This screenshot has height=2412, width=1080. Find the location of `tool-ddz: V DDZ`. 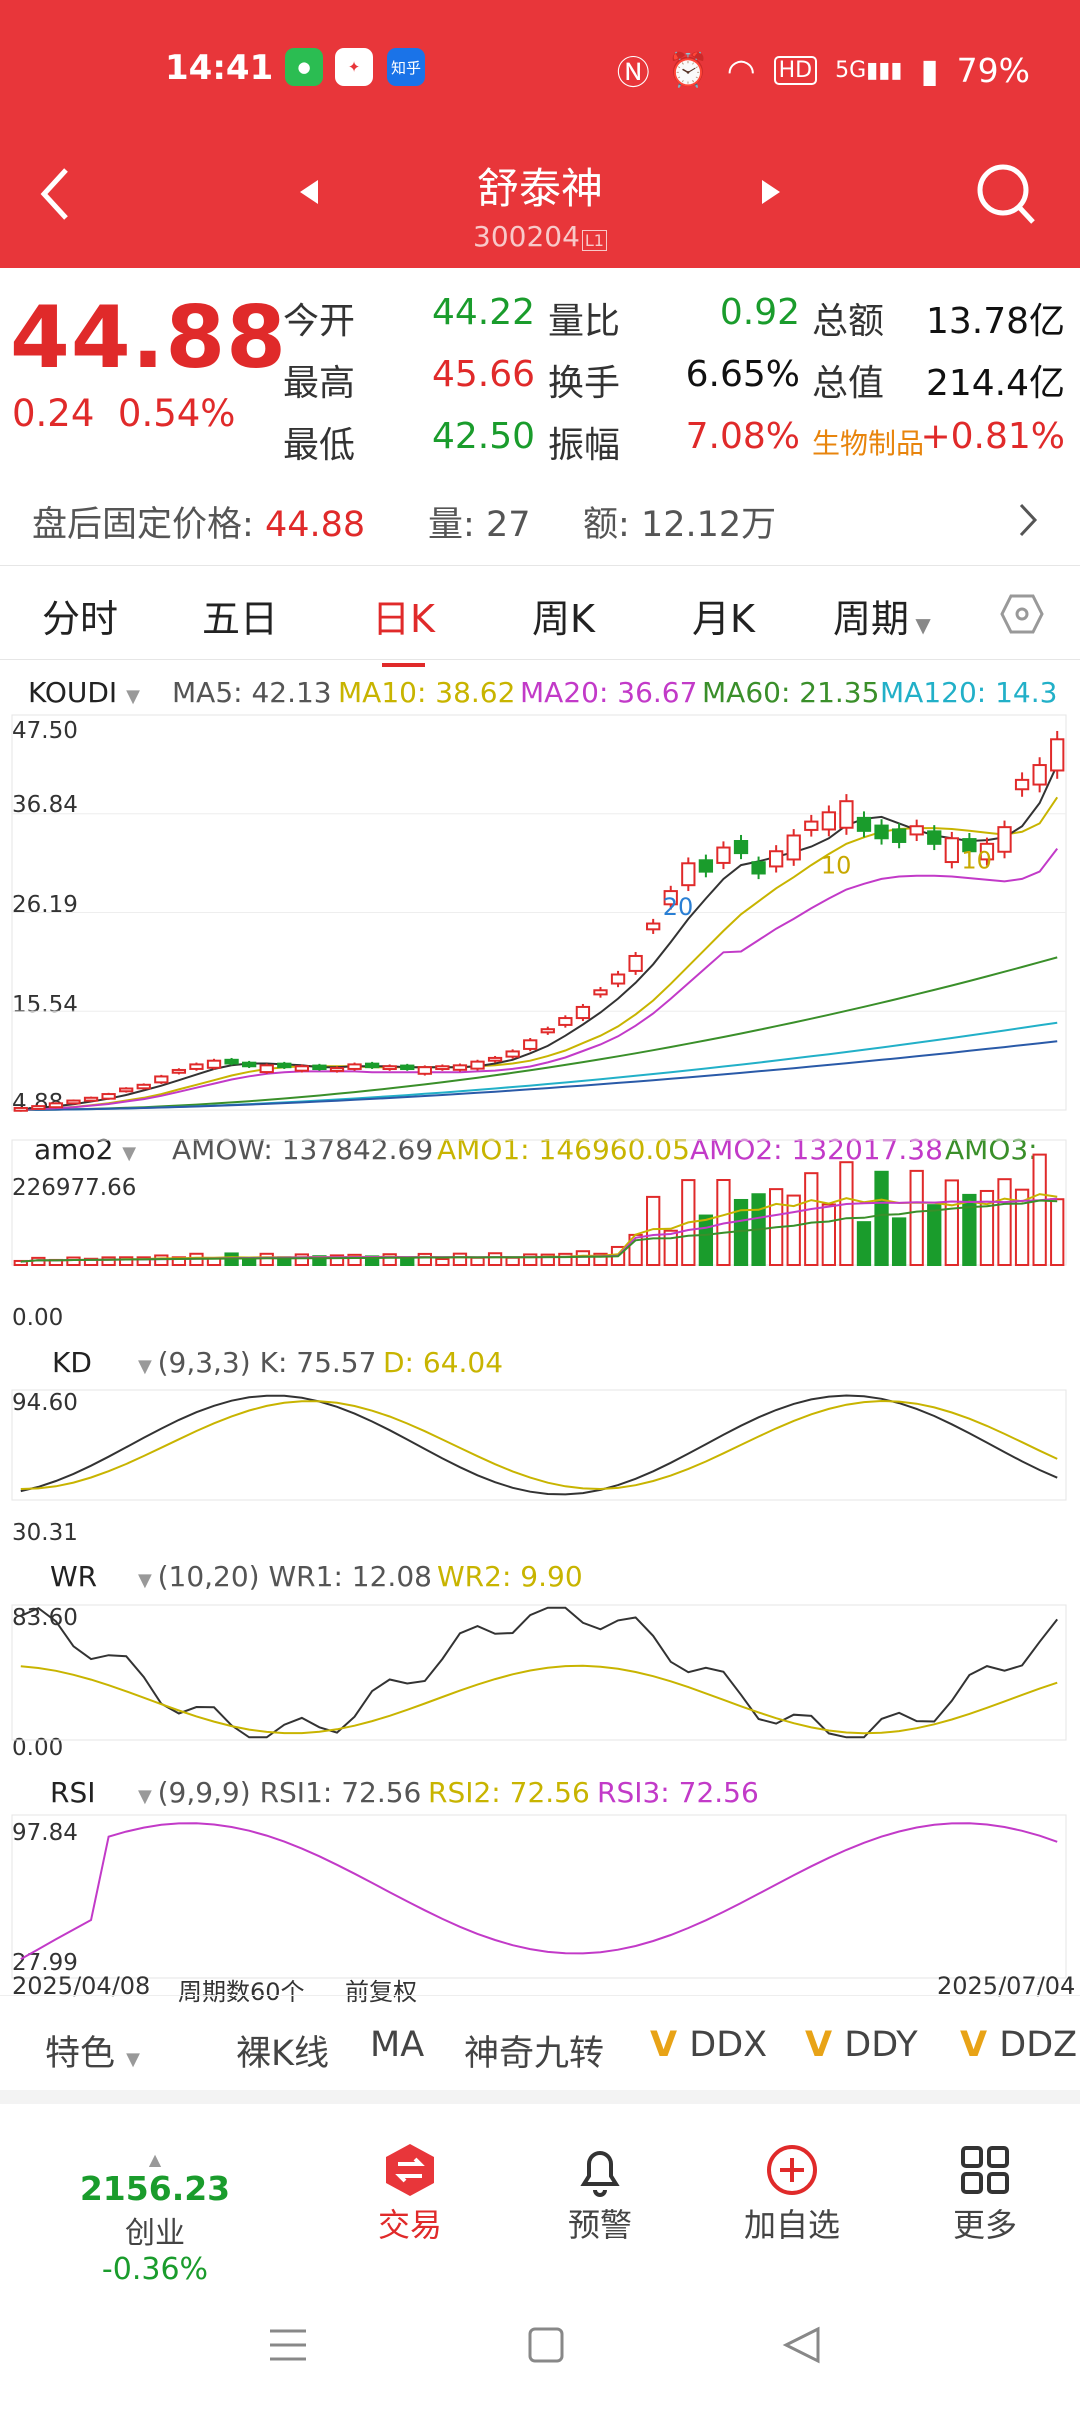

tool-ddz: V DDZ is located at coordinates (1019, 2045).